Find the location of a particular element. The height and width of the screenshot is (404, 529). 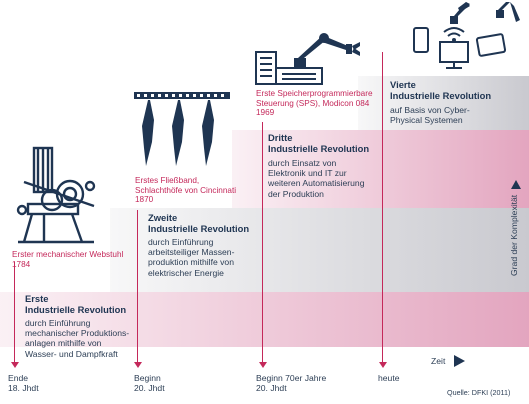

revolution-2-desc-line-4: elektrischer Energie is located at coordinates (186, 272).